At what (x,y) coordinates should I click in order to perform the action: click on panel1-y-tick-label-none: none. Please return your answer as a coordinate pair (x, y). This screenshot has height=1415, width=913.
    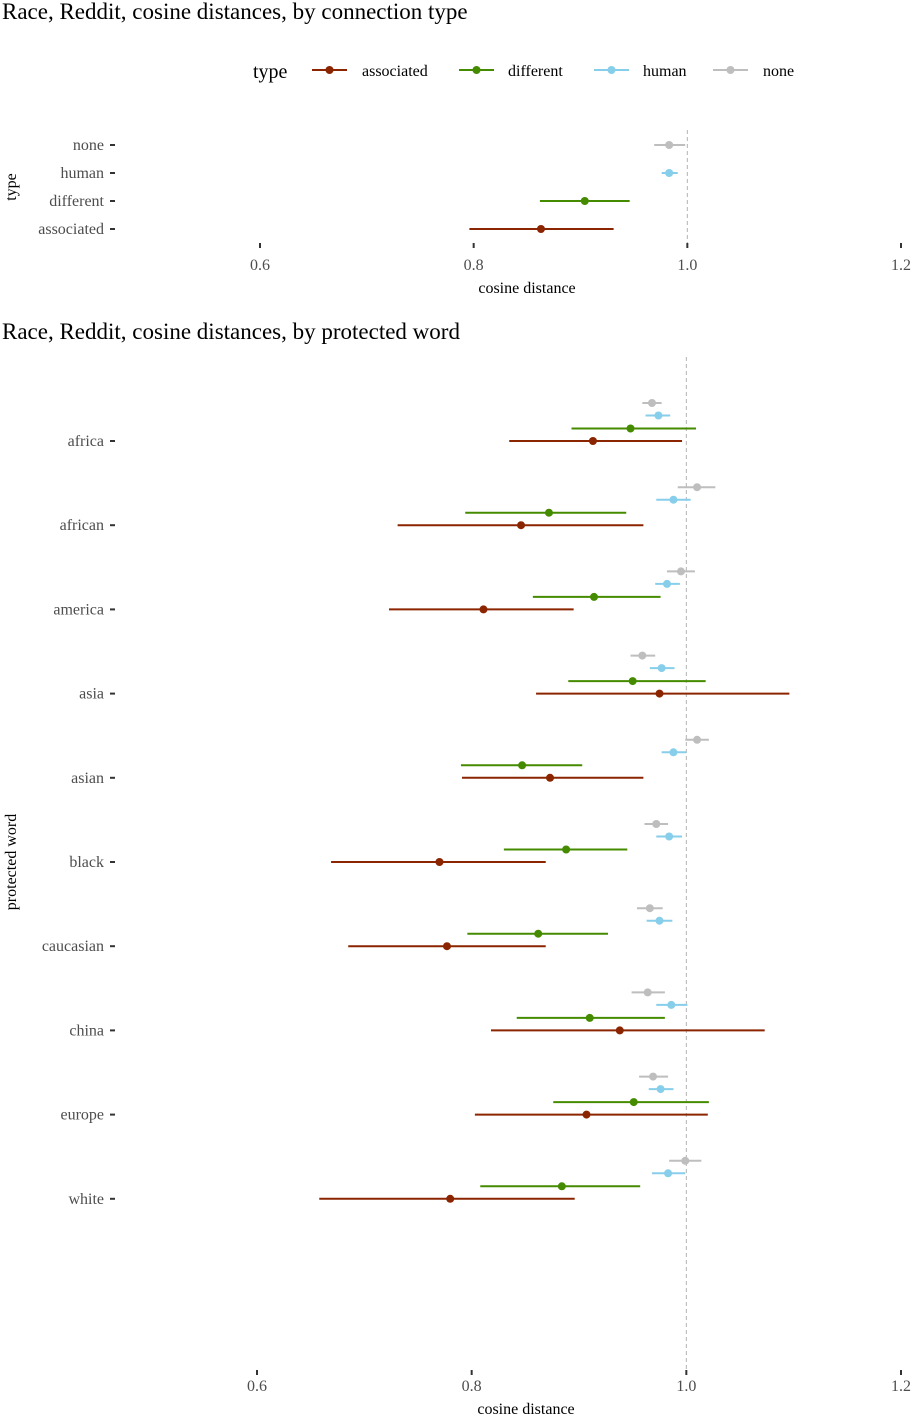
    Looking at the image, I should click on (88, 145).